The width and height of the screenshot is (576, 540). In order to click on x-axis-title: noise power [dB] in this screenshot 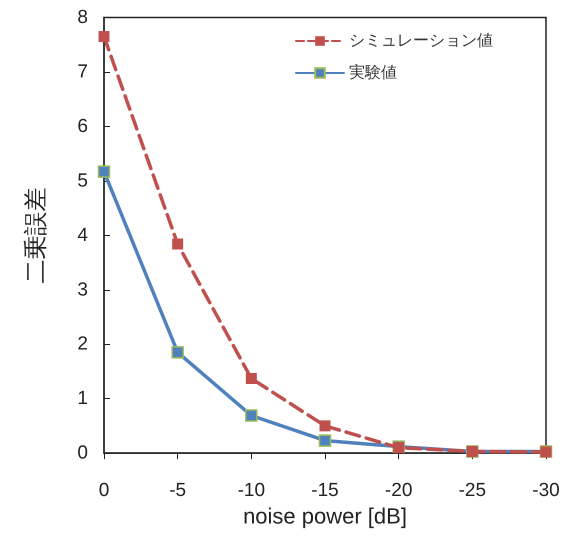, I will do `click(325, 516)`.